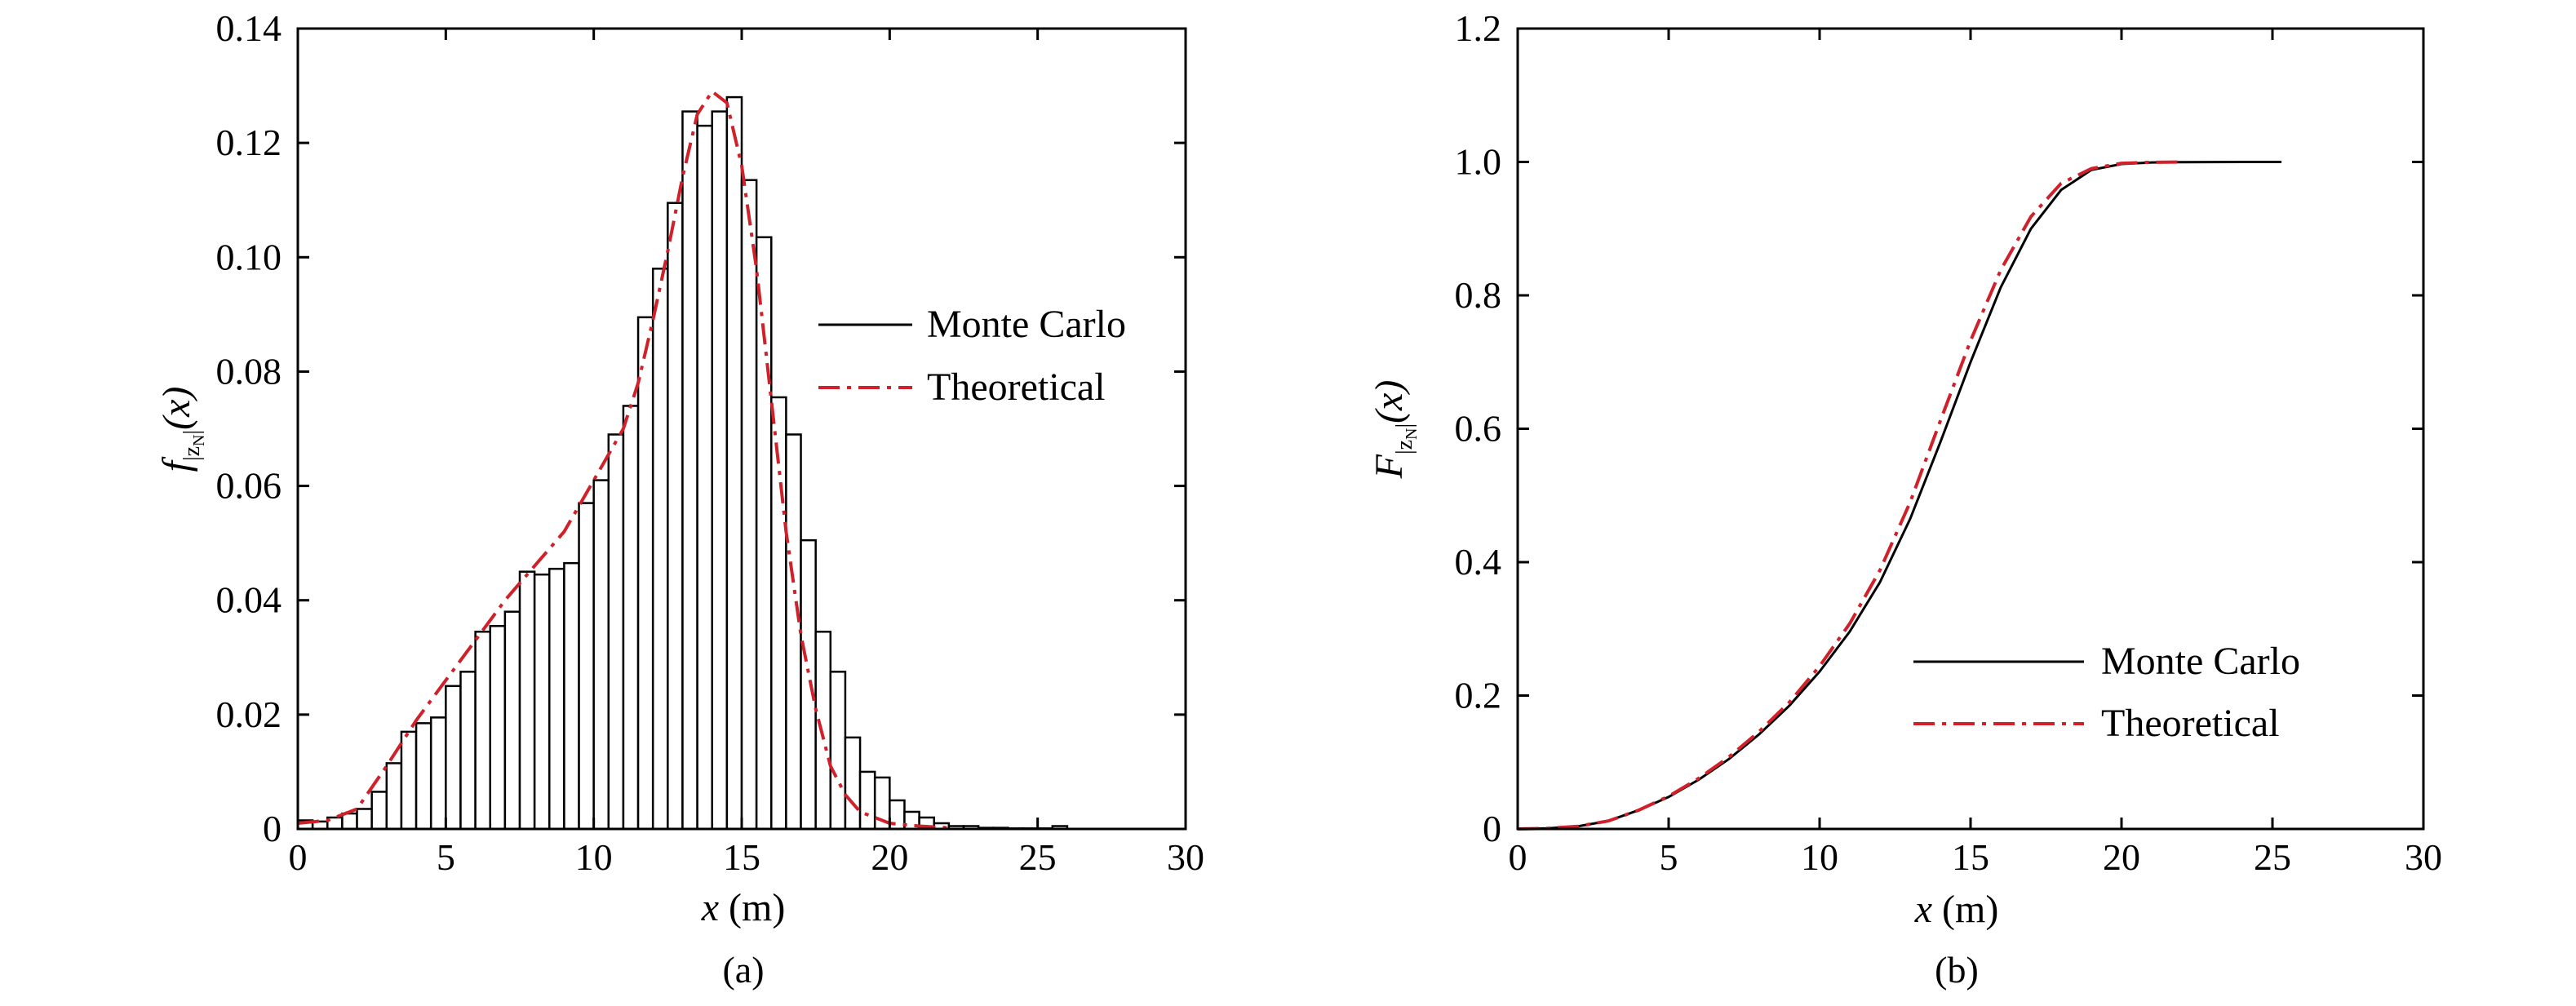 This screenshot has height=1006, width=2576. Describe the element at coordinates (249, 28) in the screenshot. I see `y-tick-label: 0.14` at that location.